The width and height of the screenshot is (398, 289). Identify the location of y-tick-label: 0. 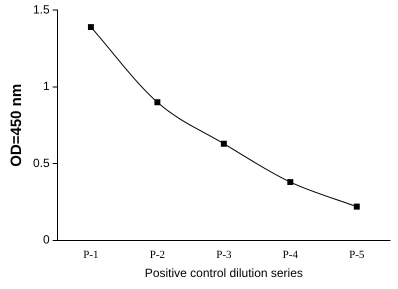
(46, 239).